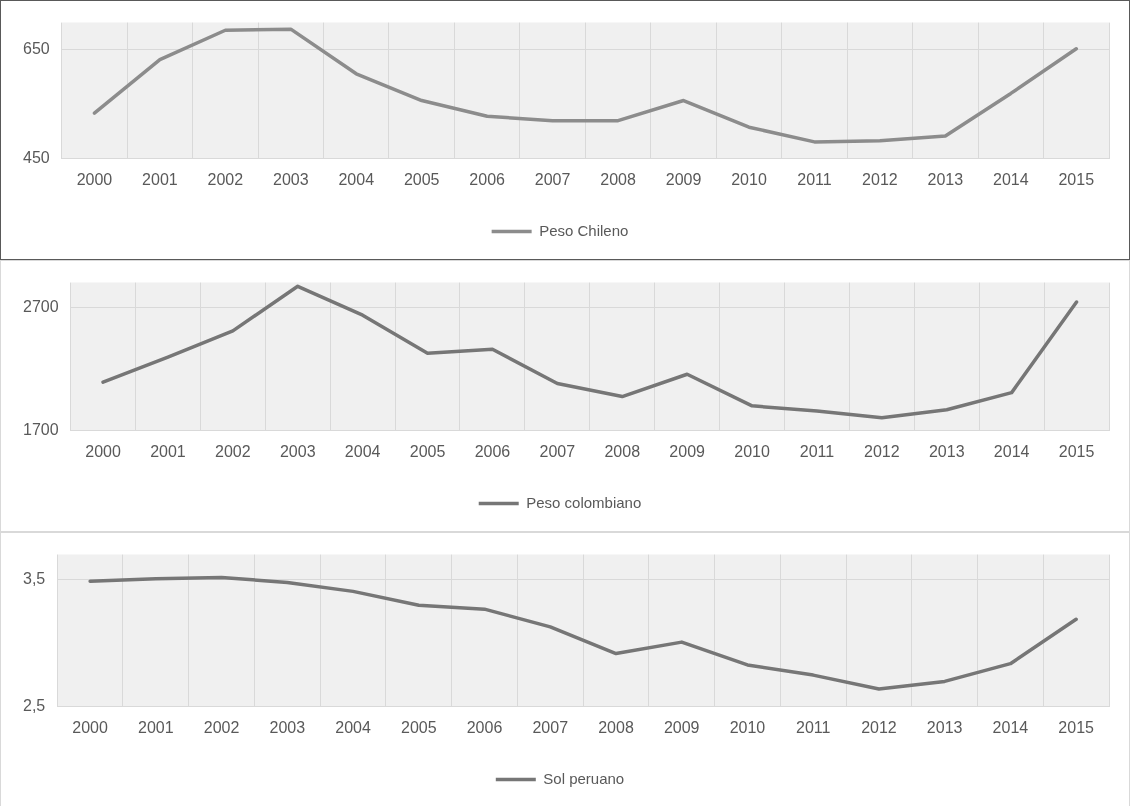 The height and width of the screenshot is (806, 1132). I want to click on y-tick-label: 1700, so click(41, 430).